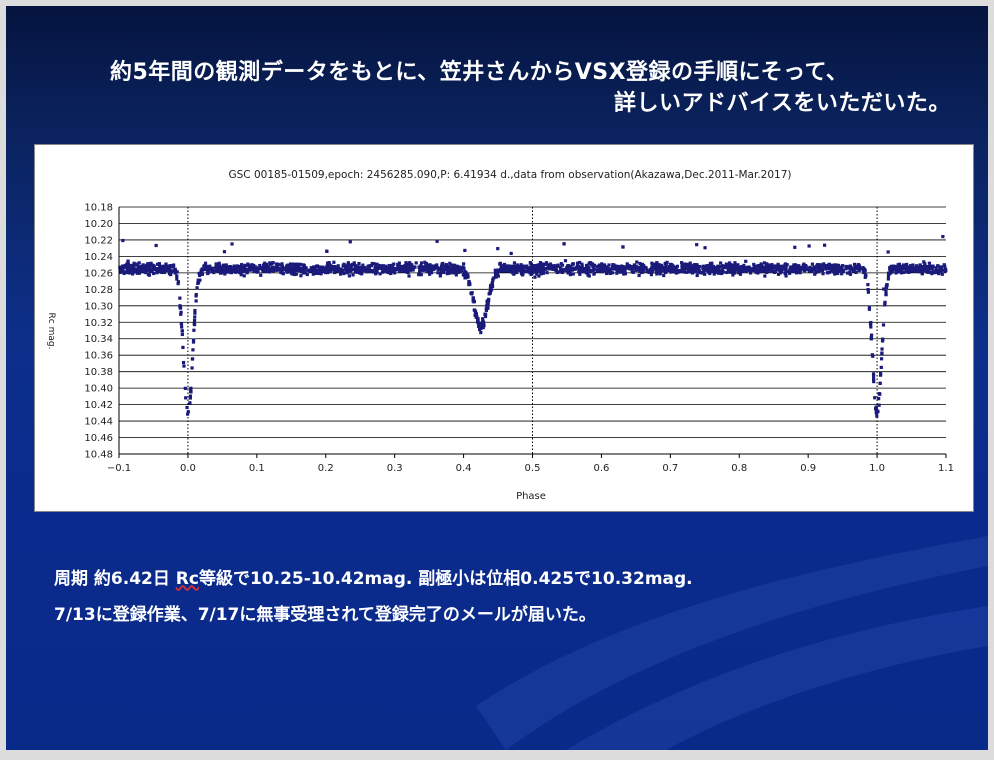  I want to click on y-tick-label: 10.24, so click(98, 257).